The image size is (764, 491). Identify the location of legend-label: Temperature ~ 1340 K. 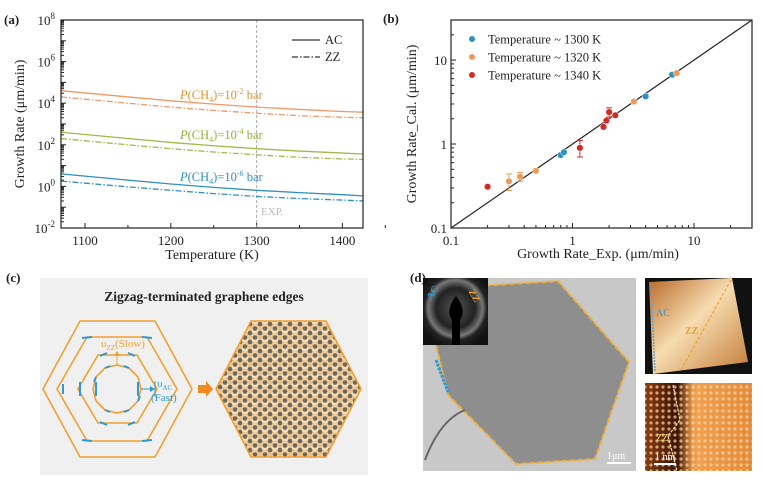
(544, 76).